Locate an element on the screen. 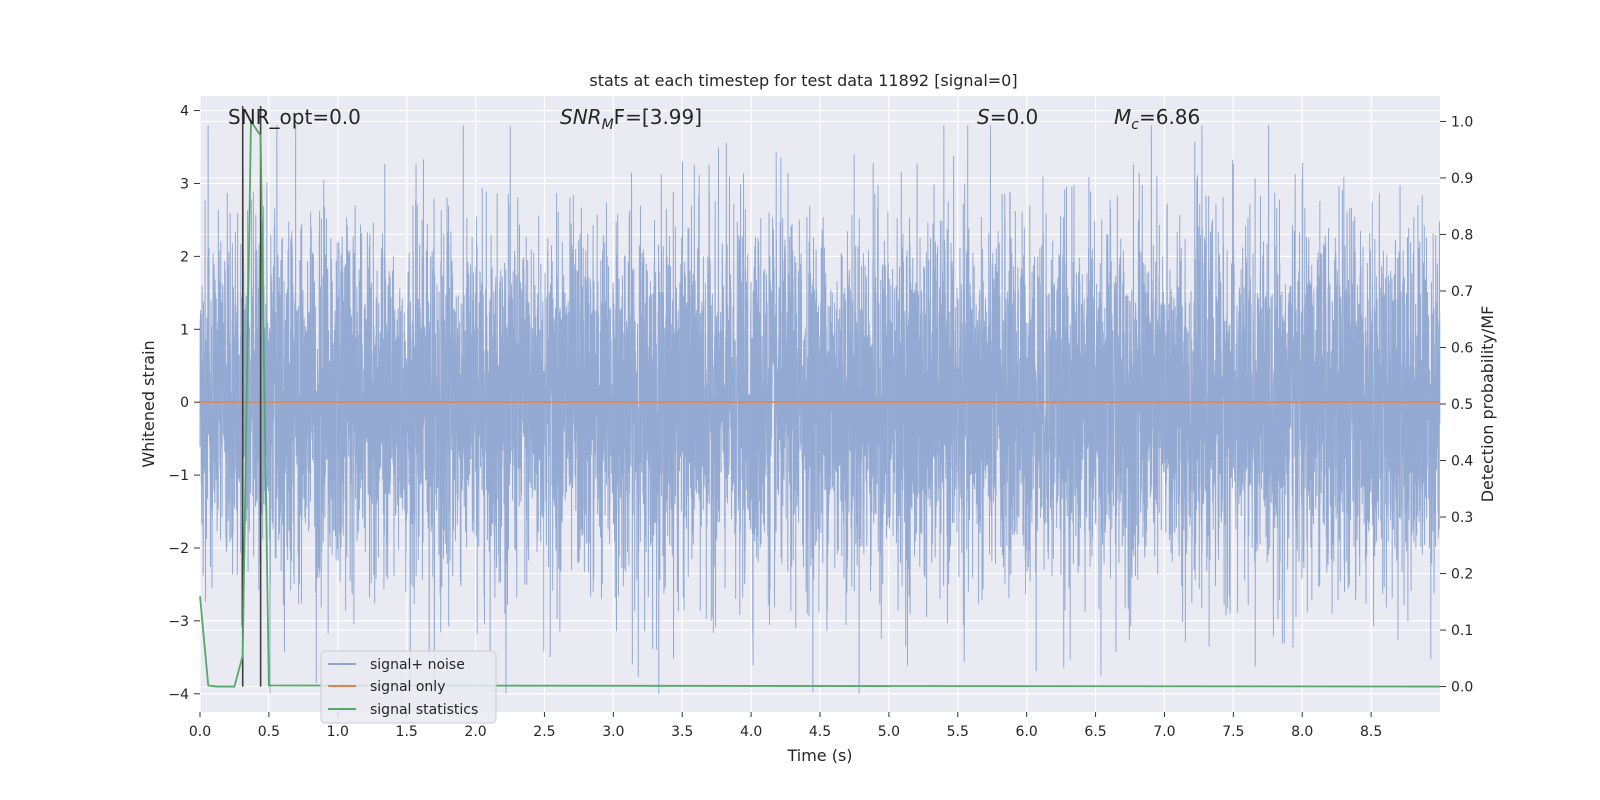  legend-label-signal-only: signal only is located at coordinates (407, 687).